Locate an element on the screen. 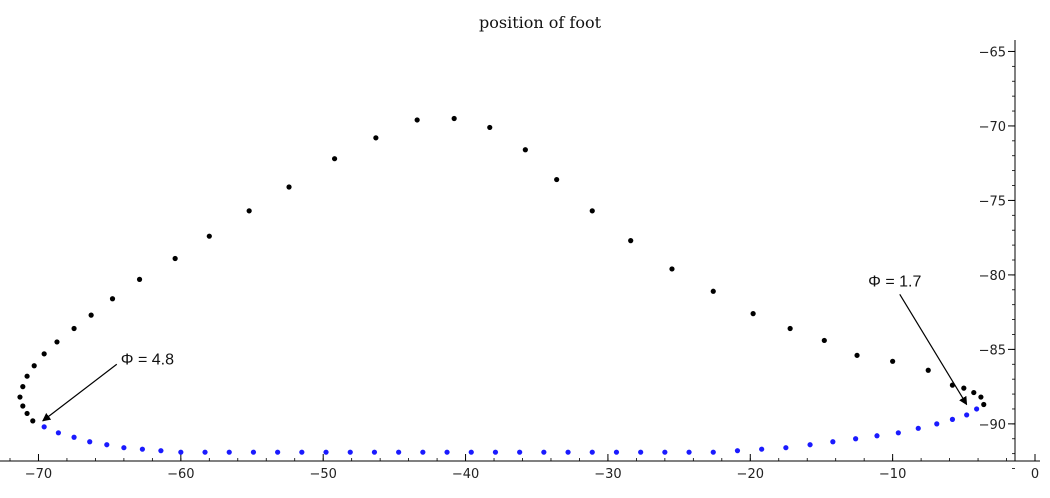 The height and width of the screenshot is (498, 1050). x-tick-label: −10 is located at coordinates (892, 474).